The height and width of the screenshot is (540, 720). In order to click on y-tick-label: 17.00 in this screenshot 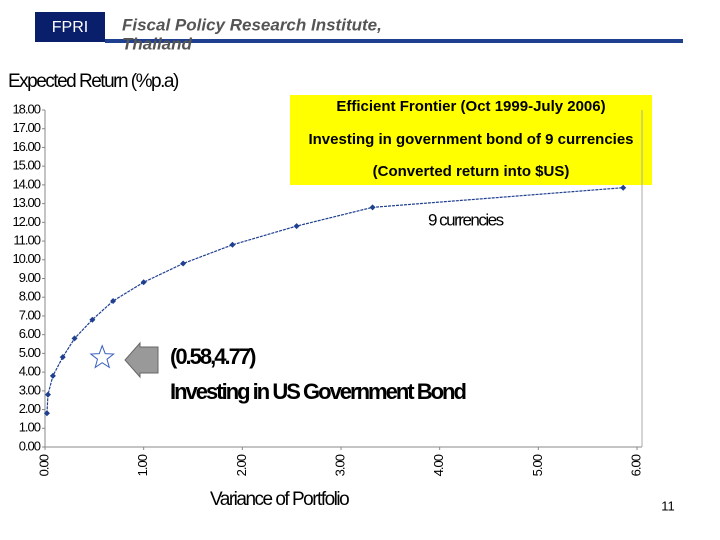, I will do `click(26, 127)`.